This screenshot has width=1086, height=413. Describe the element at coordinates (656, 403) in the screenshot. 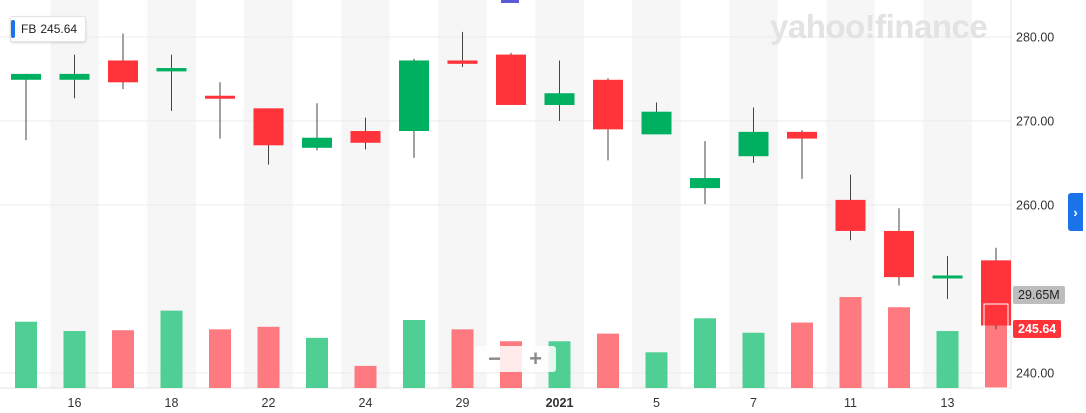

I see `x-tick-label: 5` at that location.